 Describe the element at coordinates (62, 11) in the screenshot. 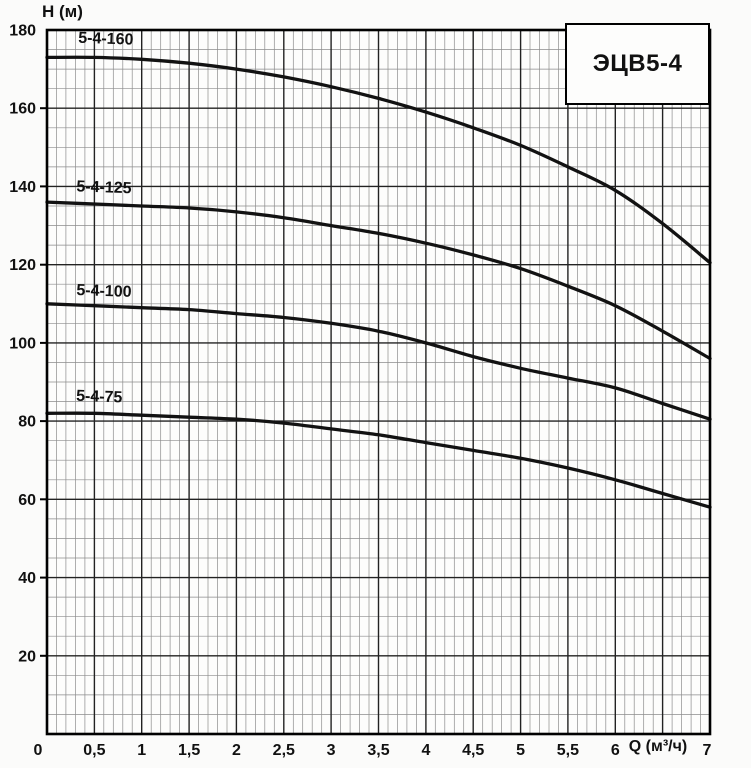

I see `y-axis-title: H (м)` at that location.